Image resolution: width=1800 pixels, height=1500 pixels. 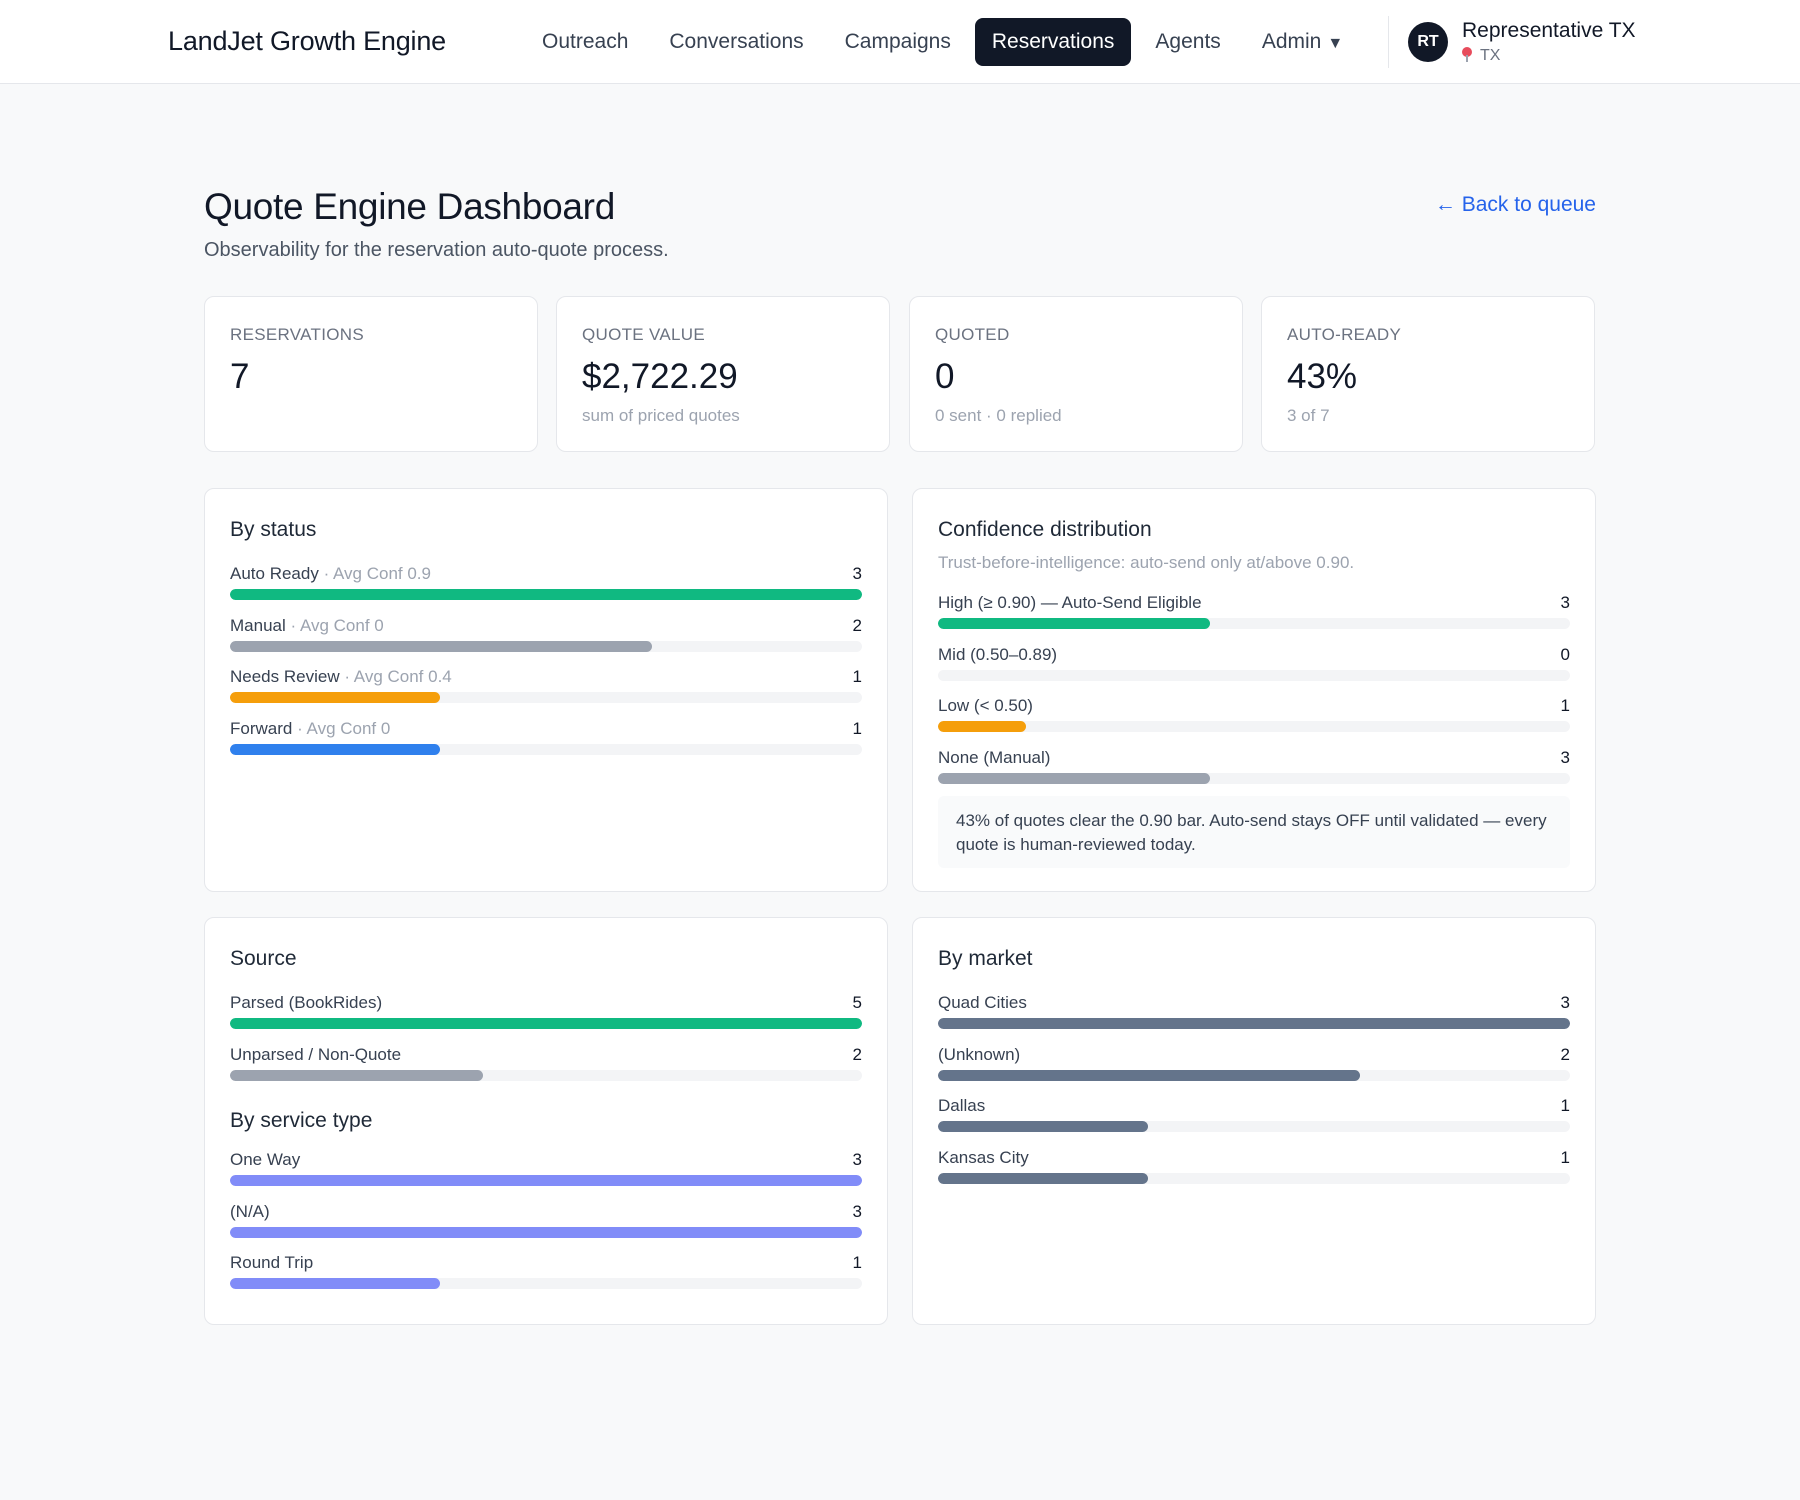 What do you see at coordinates (285, 676) in the screenshot?
I see `bar-label-text: Needs Review` at bounding box center [285, 676].